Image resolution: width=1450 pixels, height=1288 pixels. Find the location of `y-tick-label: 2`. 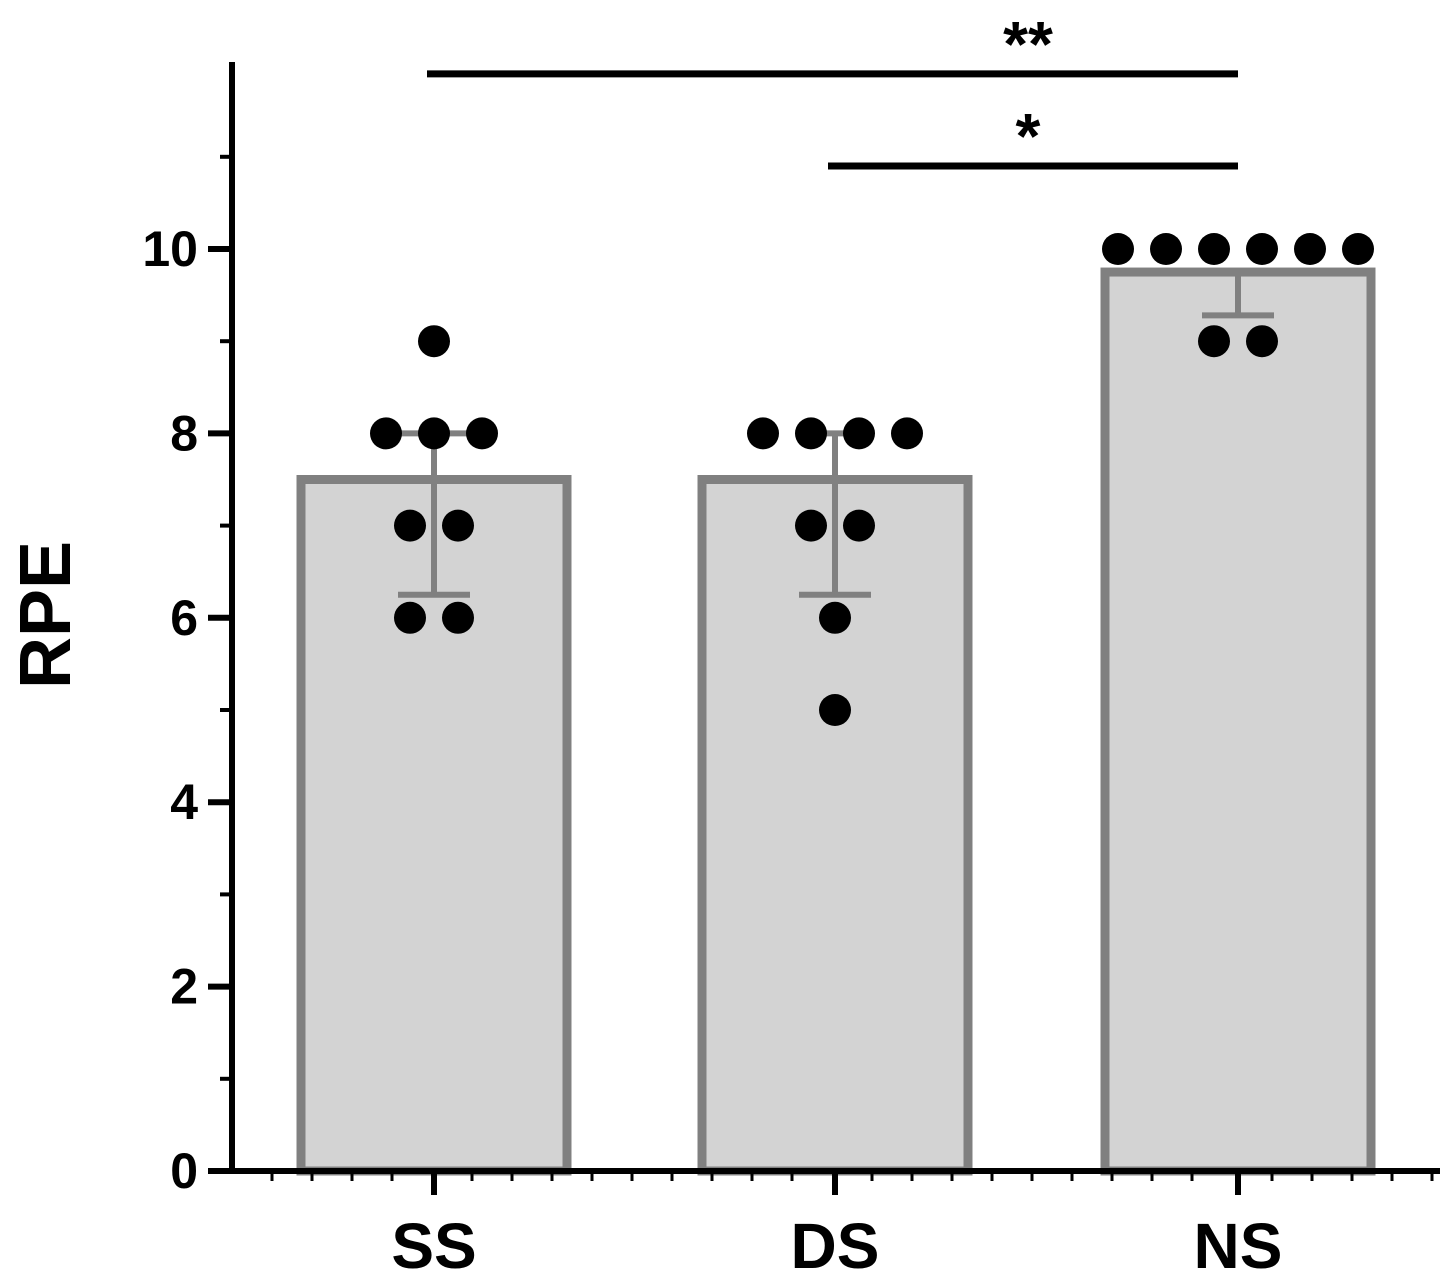

y-tick-label: 2 is located at coordinates (184, 987).